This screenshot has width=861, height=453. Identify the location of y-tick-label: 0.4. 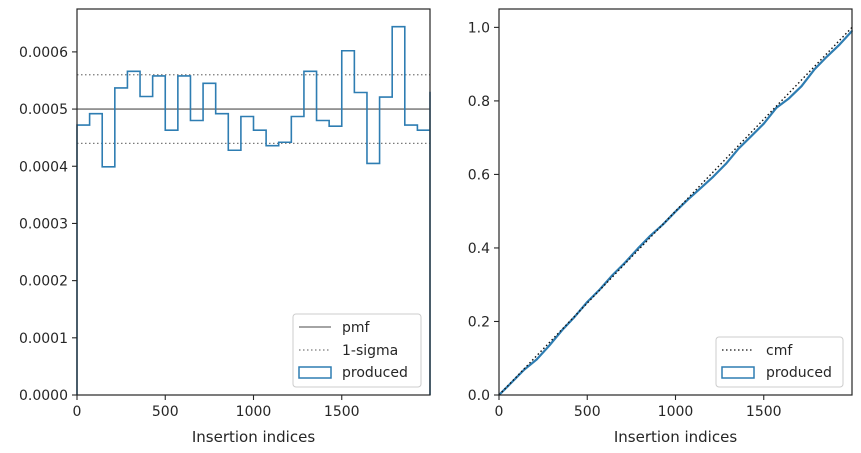
(479, 249).